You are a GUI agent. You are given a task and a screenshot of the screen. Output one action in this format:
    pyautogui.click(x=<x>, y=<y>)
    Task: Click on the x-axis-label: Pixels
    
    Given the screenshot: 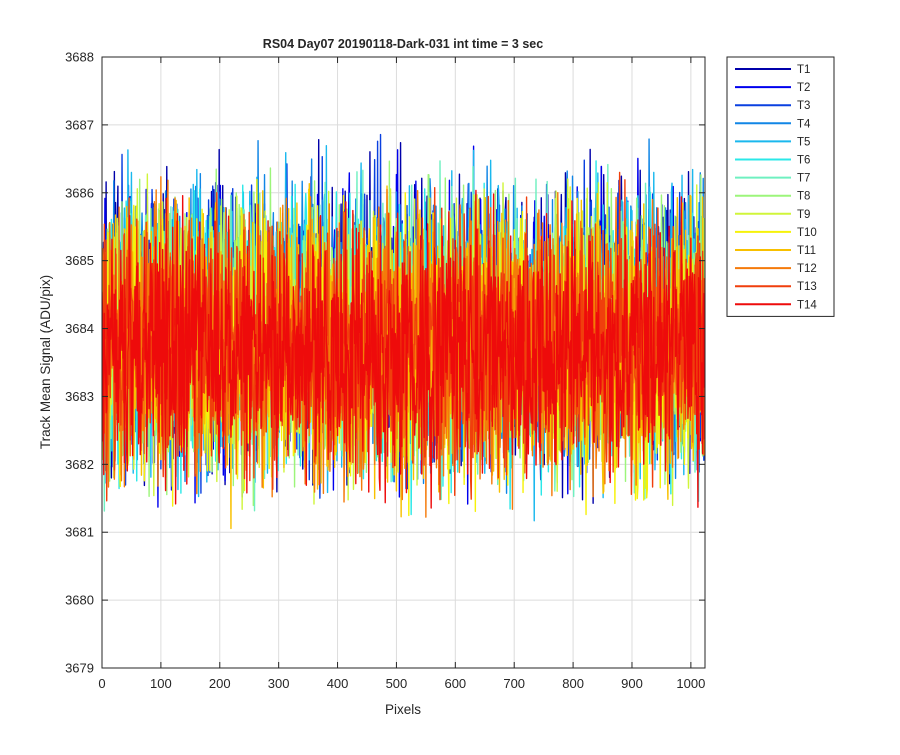 What is the action you would take?
    pyautogui.click(x=403, y=709)
    